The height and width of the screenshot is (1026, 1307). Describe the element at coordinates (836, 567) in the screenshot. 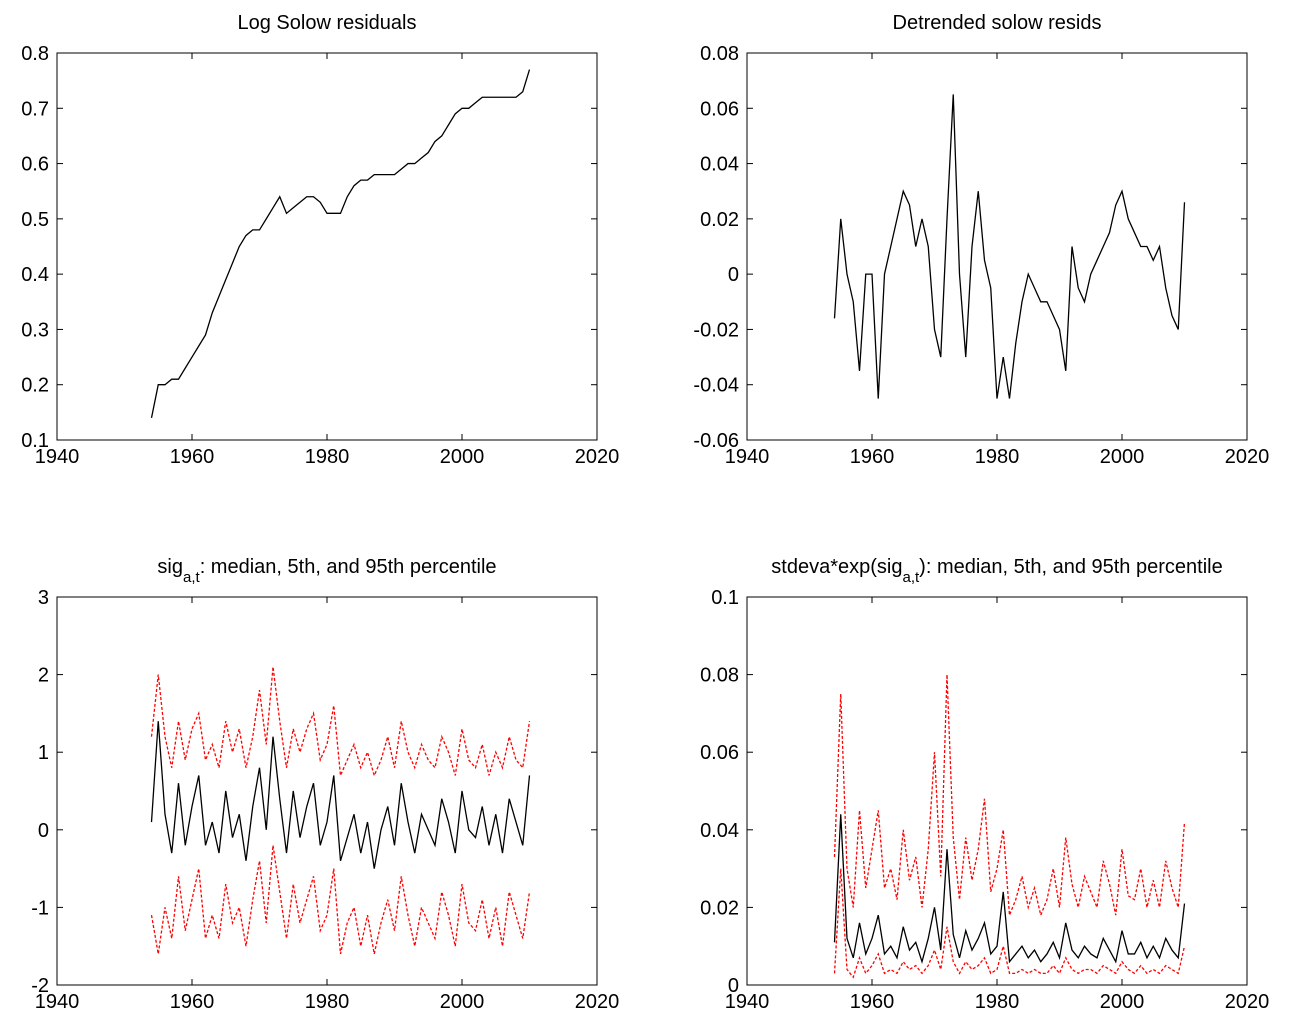

I see `title-part: stdeva*exp(sig` at that location.